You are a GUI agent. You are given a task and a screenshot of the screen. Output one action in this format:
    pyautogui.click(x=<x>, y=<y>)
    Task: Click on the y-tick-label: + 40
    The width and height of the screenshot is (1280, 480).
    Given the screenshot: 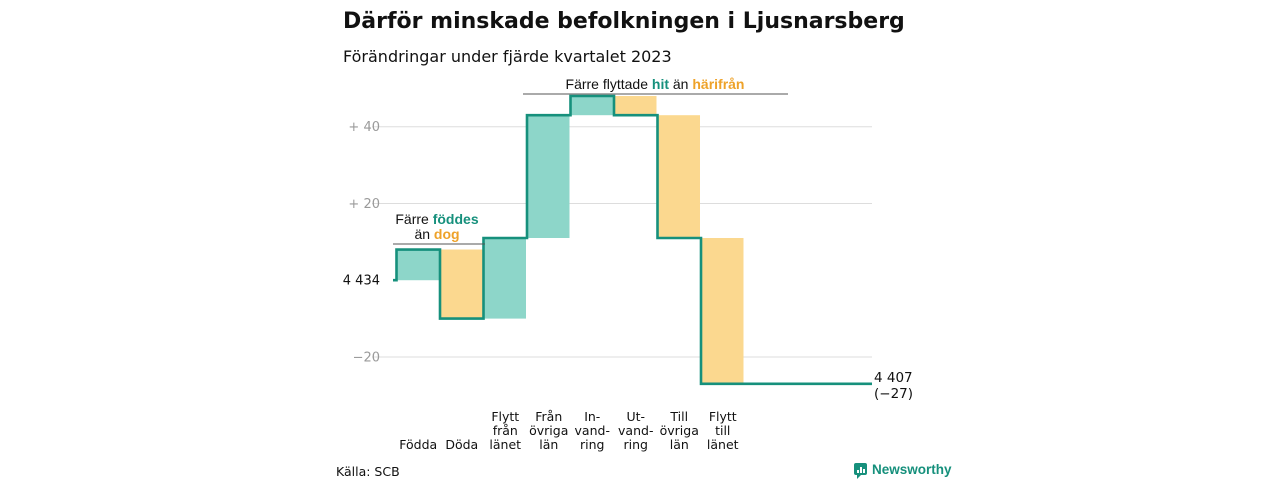 What is the action you would take?
    pyautogui.click(x=364, y=127)
    